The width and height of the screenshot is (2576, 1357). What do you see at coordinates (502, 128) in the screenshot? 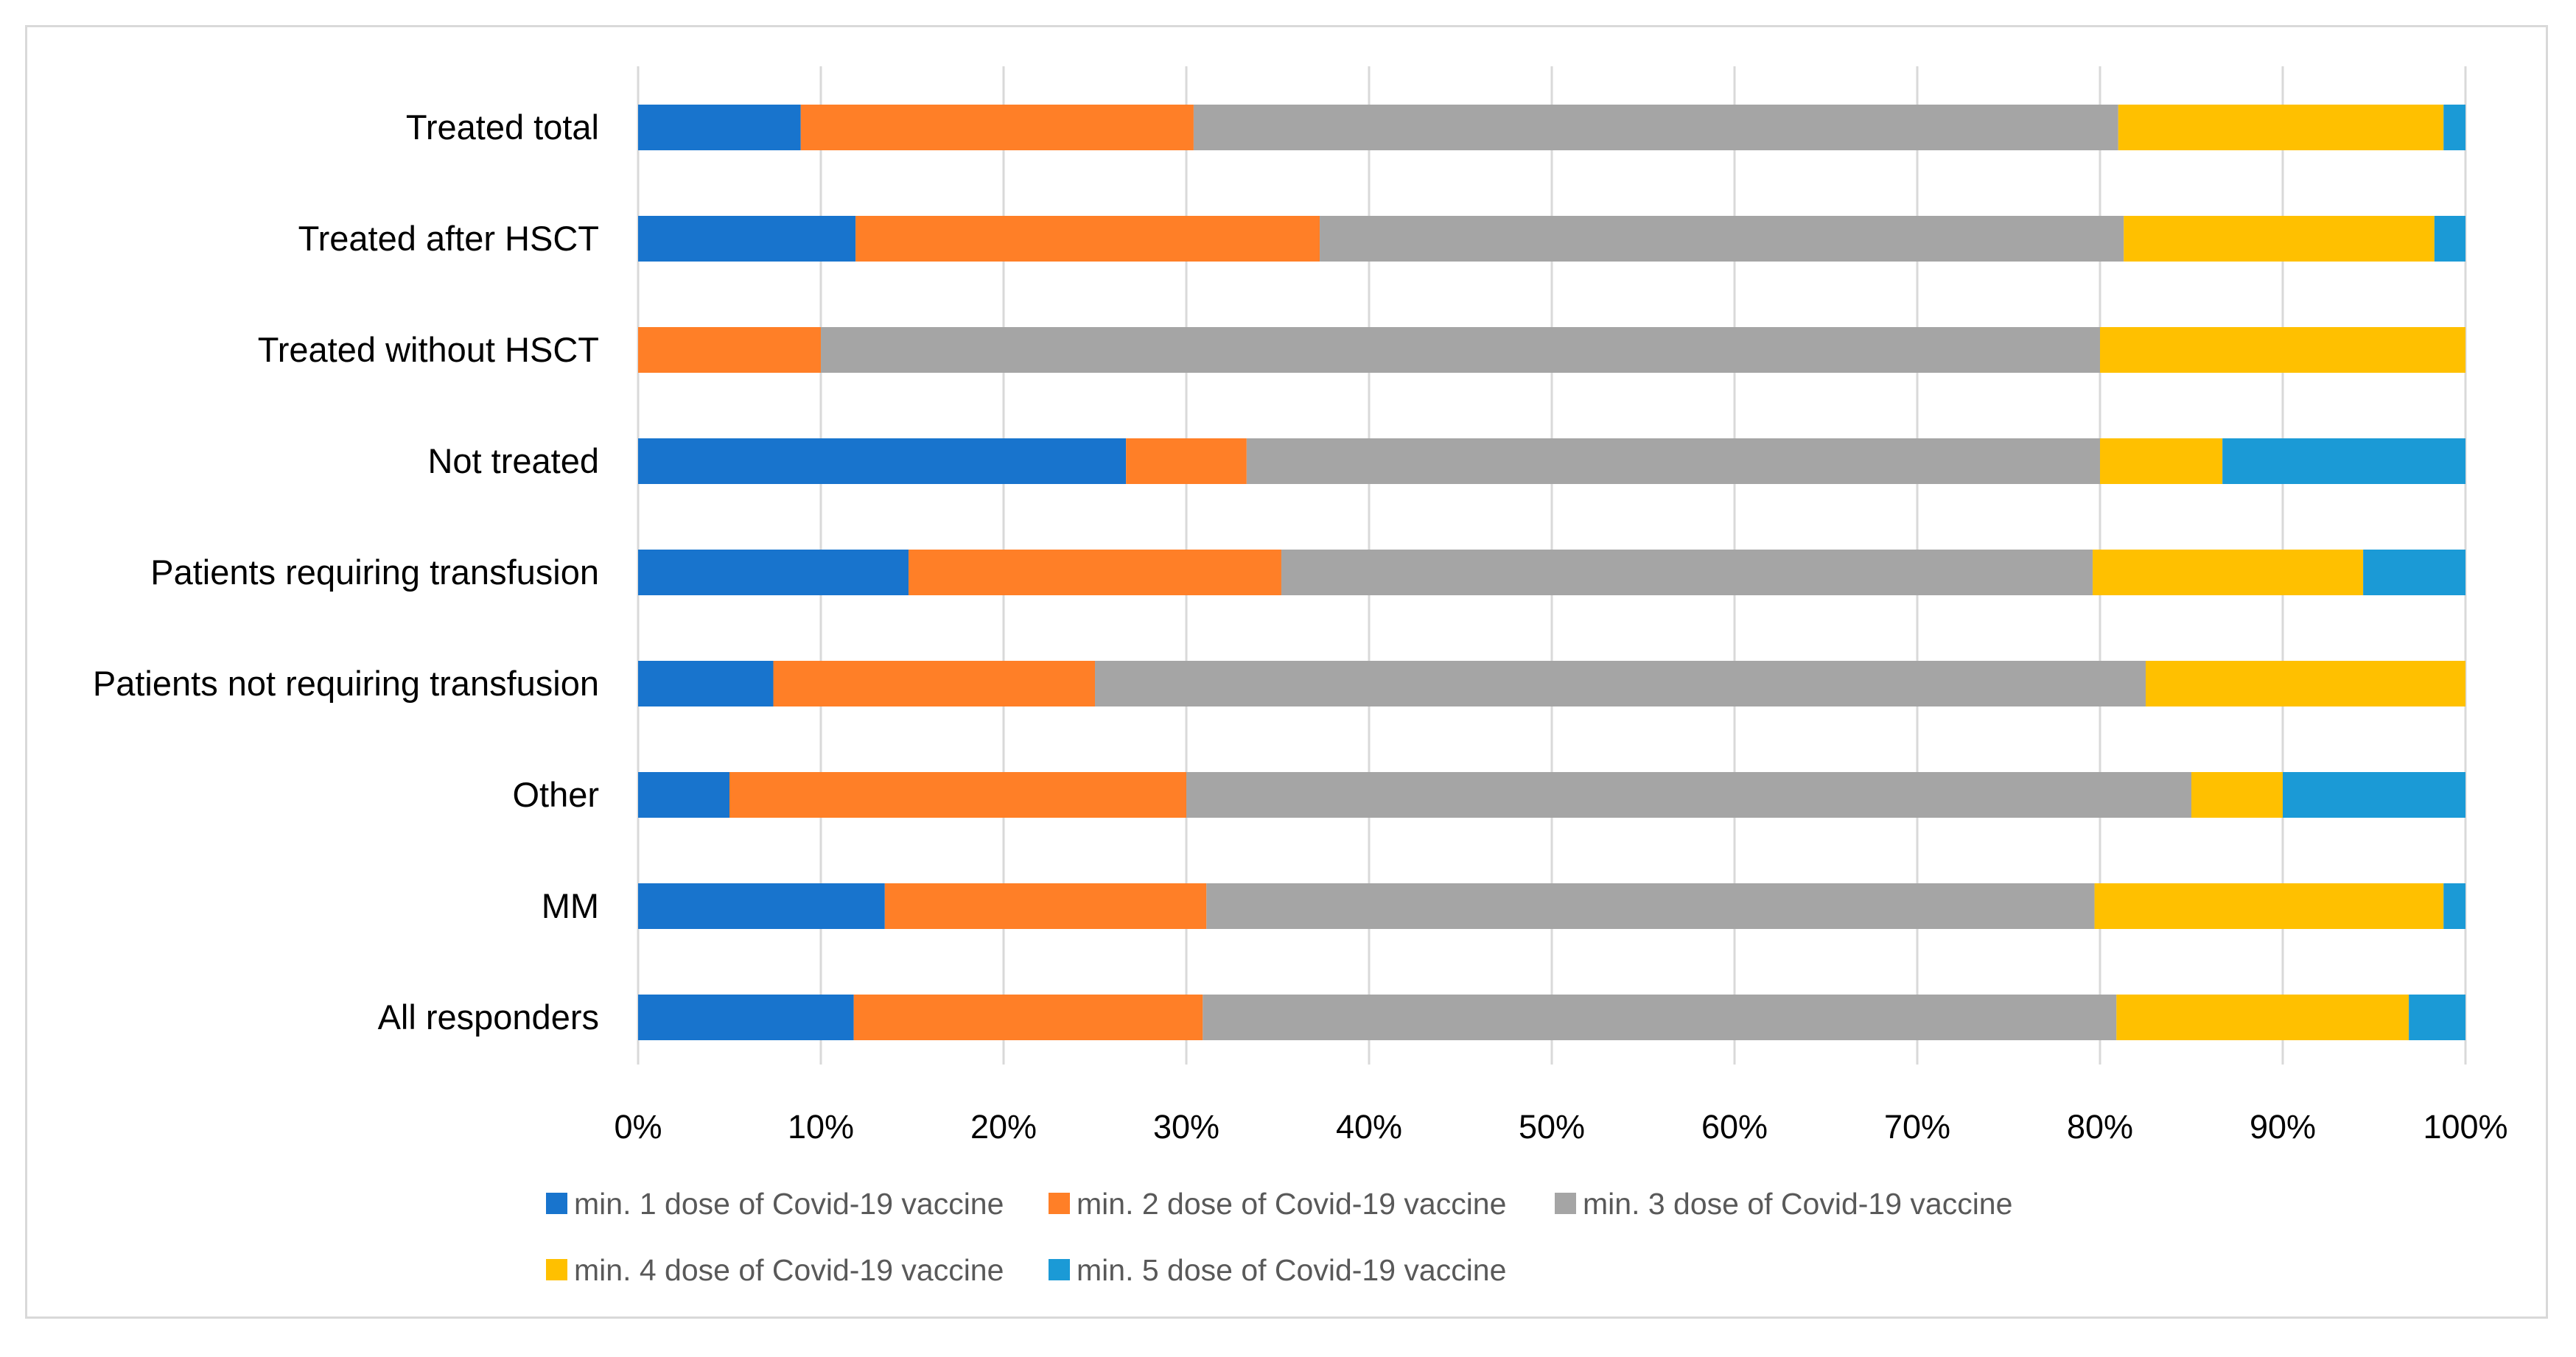
I see `category-label: Treated total` at bounding box center [502, 128].